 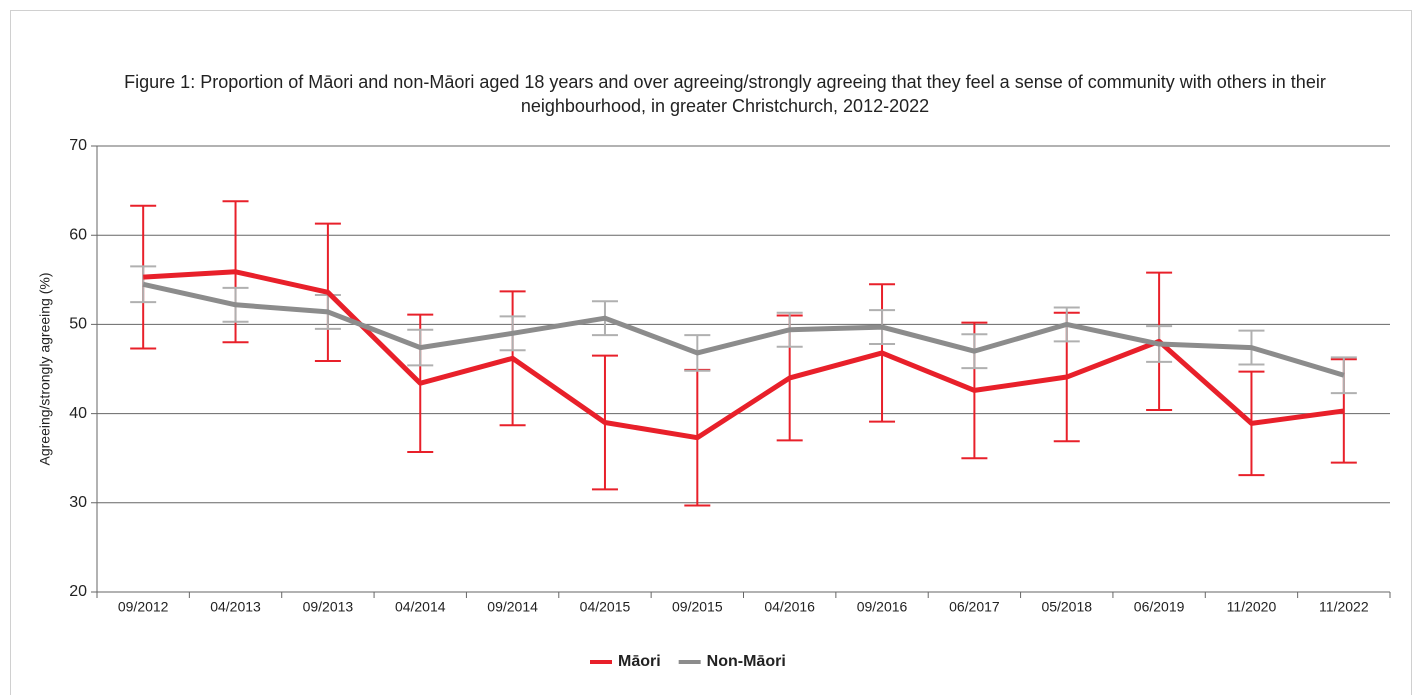 I want to click on x-tick-label: 04/2016, so click(x=789, y=607).